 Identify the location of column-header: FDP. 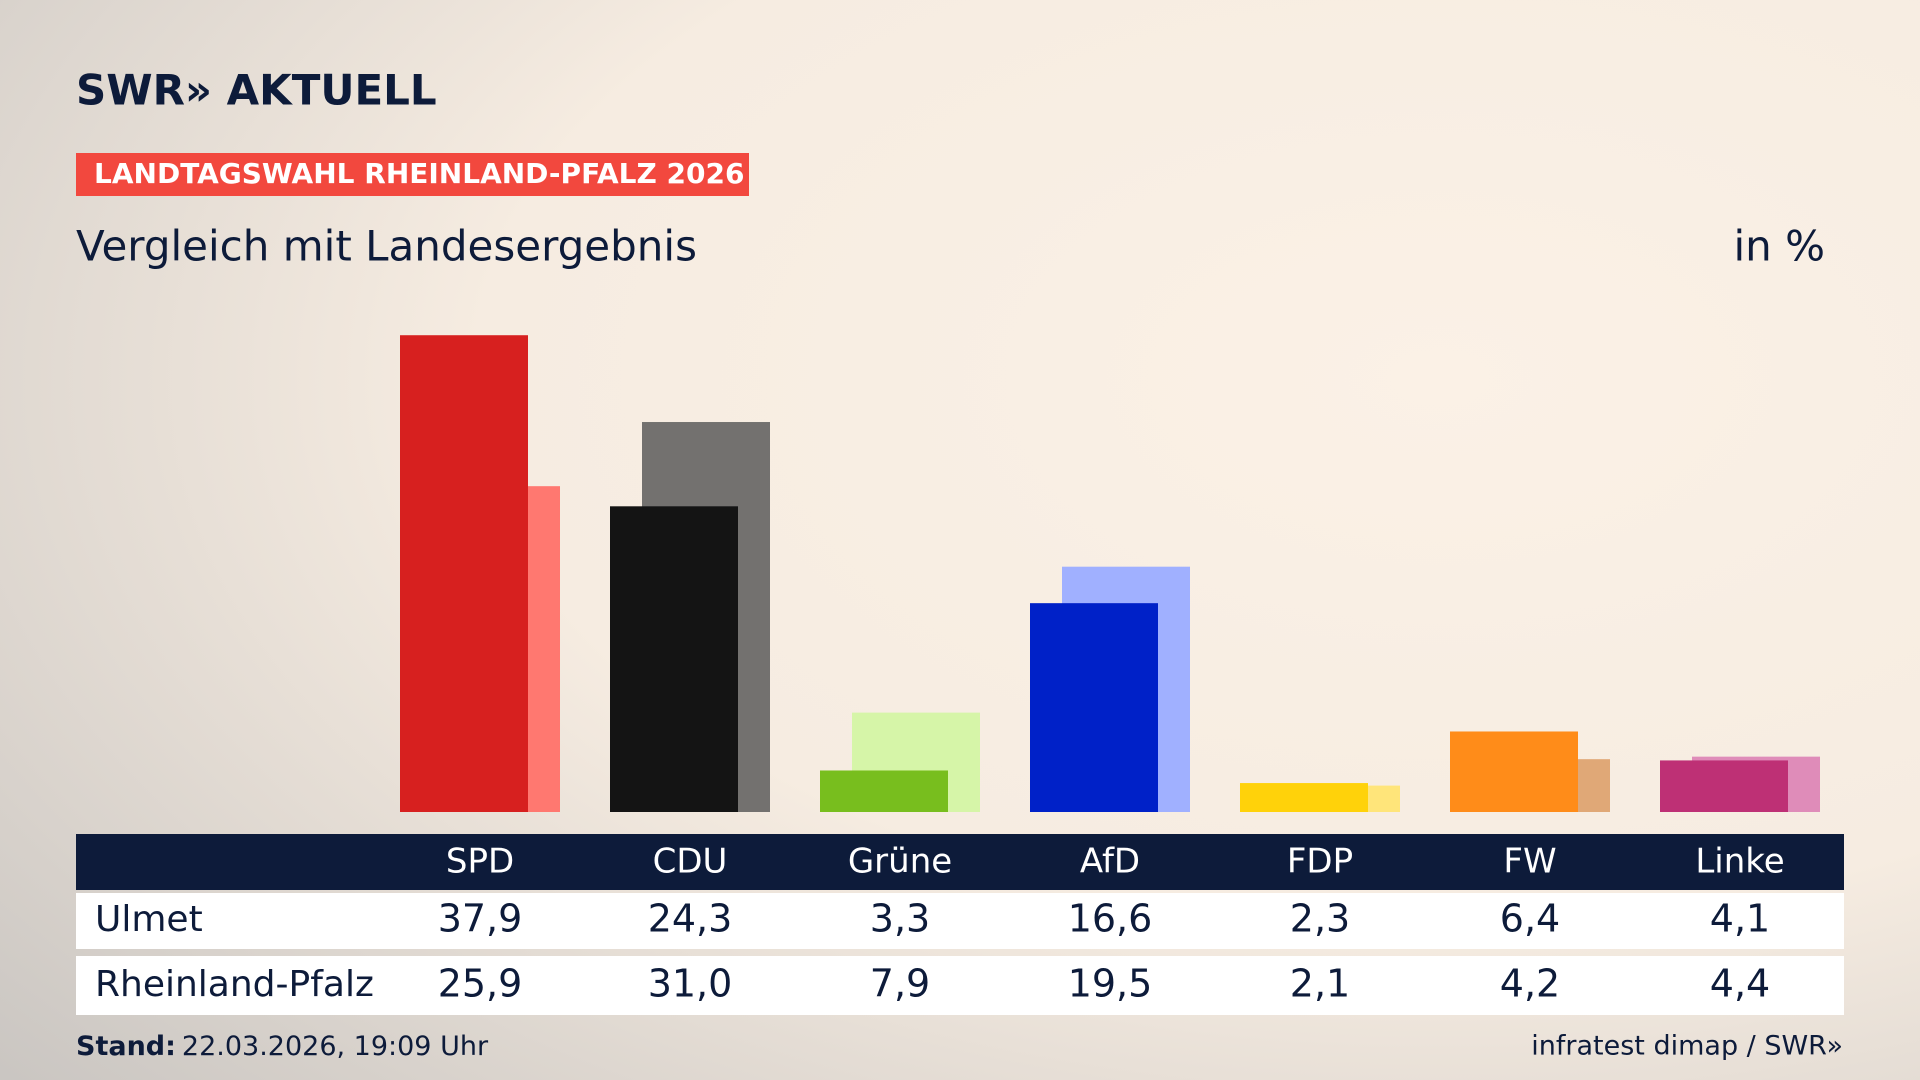
(1320, 862).